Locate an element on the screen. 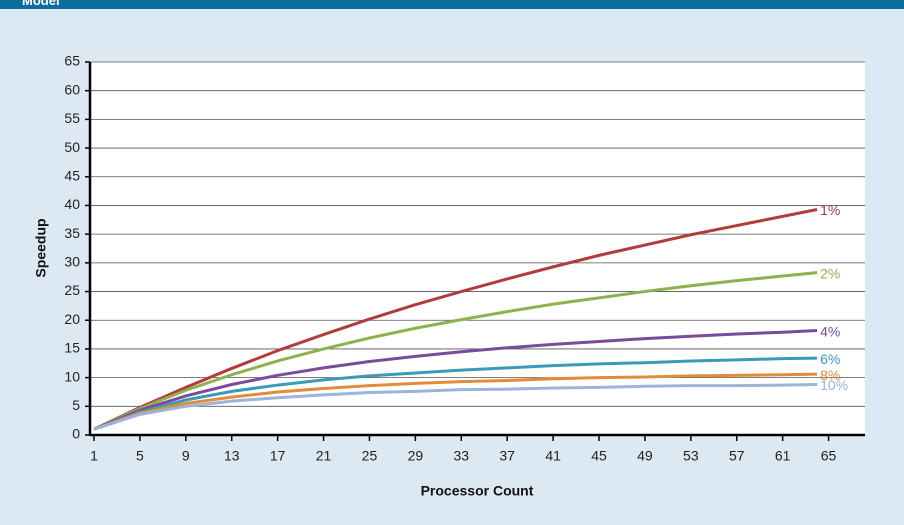 The height and width of the screenshot is (525, 904). x-tick-label: 17 is located at coordinates (278, 456).